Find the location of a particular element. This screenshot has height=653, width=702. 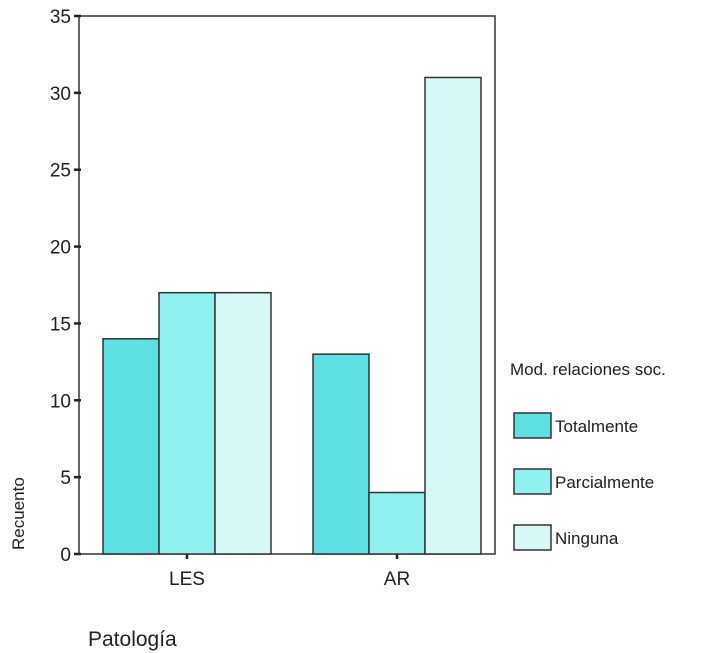

bar-les-totalmente is located at coordinates (131, 446).